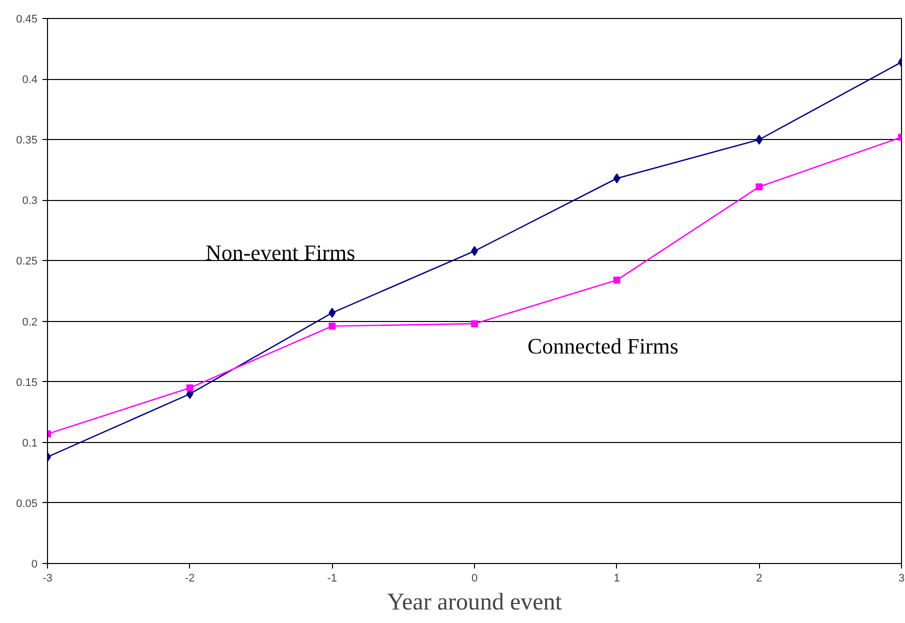 The height and width of the screenshot is (623, 905). What do you see at coordinates (27, 504) in the screenshot?
I see `y-tick-label: 0.05` at bounding box center [27, 504].